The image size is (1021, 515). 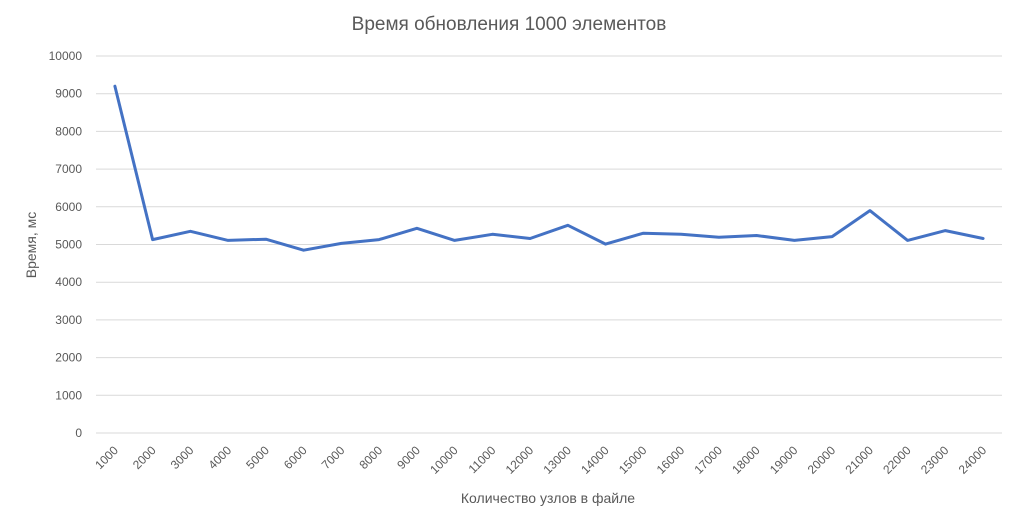 I want to click on y-tick-label: 6000, so click(x=68, y=207).